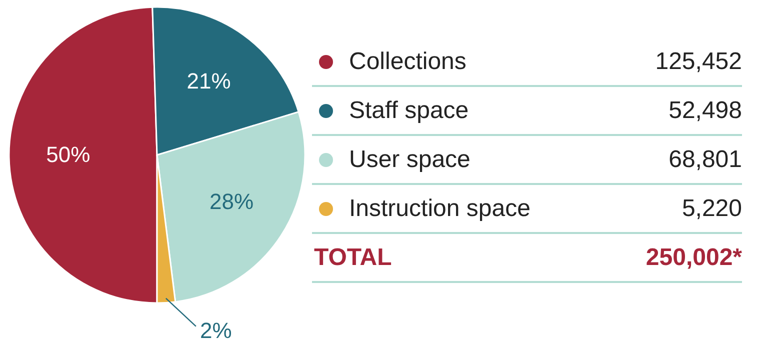  What do you see at coordinates (712, 208) in the screenshot?
I see `text: 5,220` at bounding box center [712, 208].